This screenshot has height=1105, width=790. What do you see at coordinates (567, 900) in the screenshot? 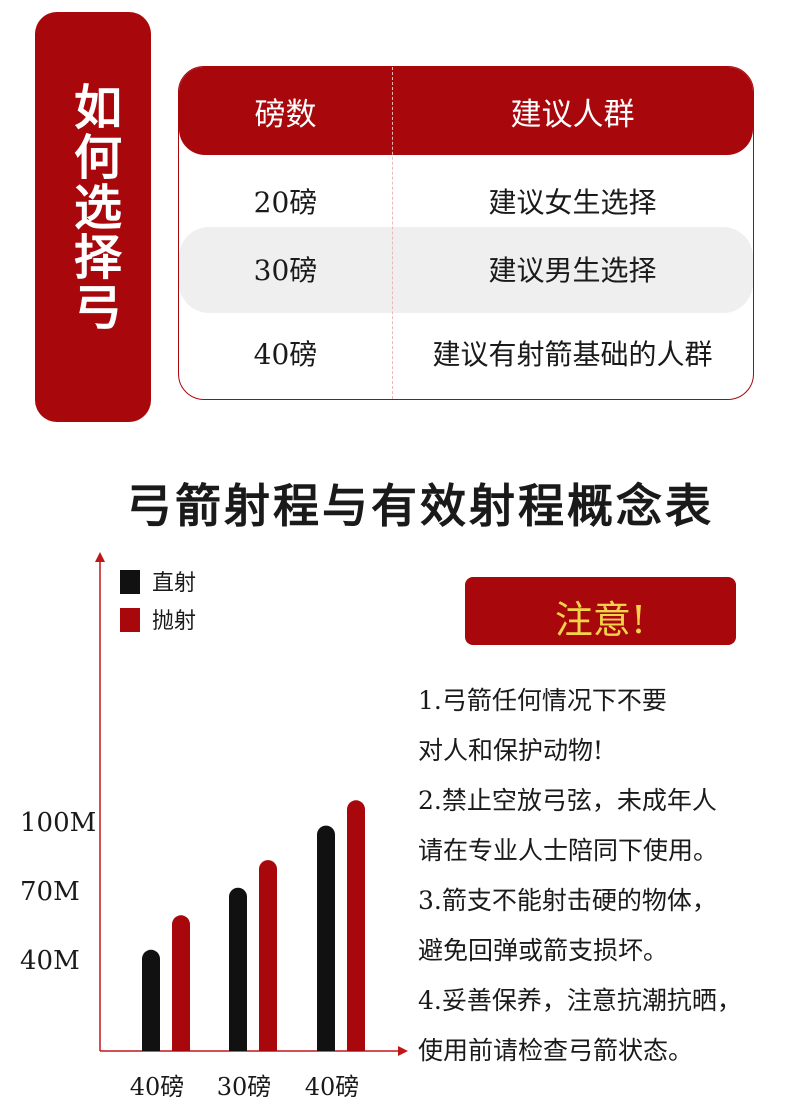
I see `notice-line: 3.箭支不能射击硬的物体，` at bounding box center [567, 900].